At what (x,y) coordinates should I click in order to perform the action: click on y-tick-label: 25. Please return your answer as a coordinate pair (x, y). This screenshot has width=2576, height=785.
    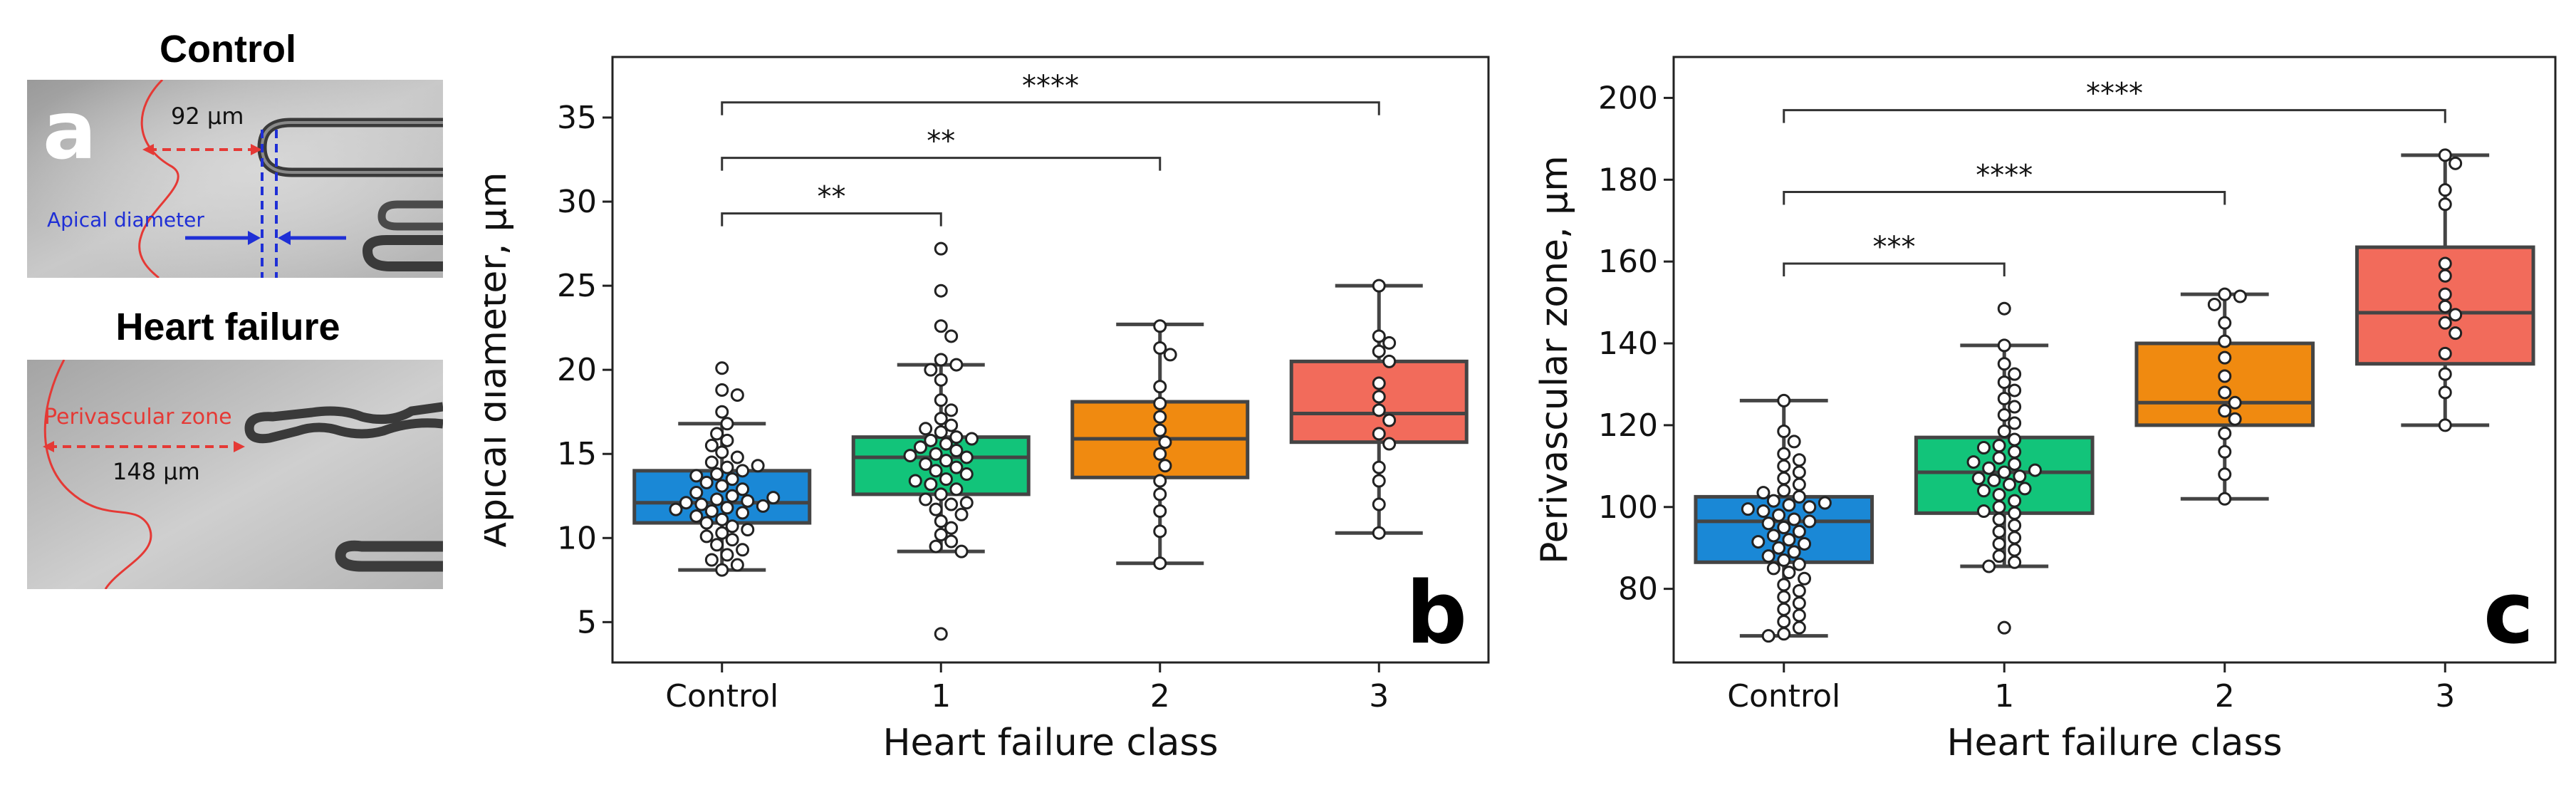
    Looking at the image, I should click on (577, 286).